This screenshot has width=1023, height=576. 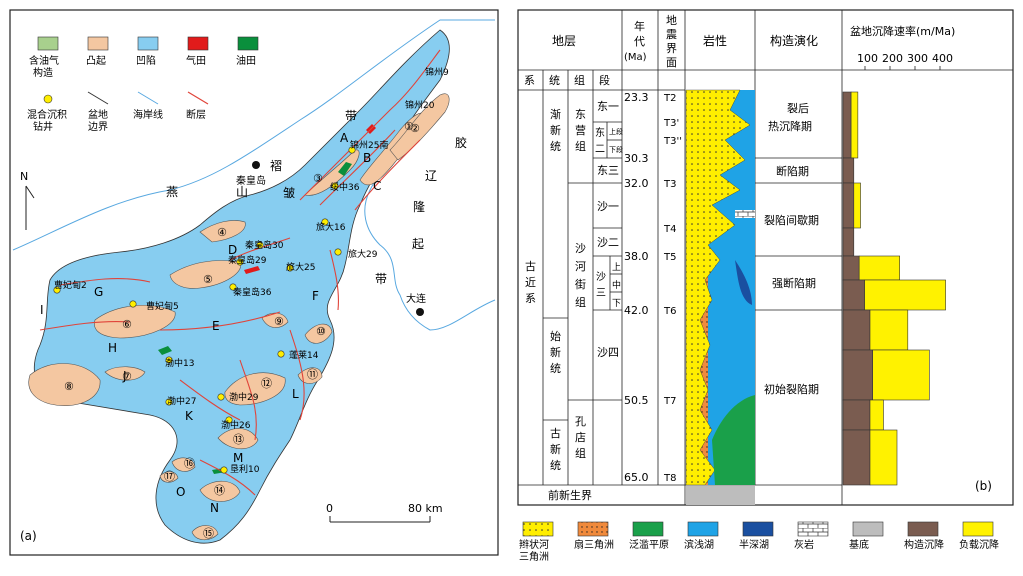 What do you see at coordinates (636, 287) in the screenshot?
I see `age-labels: 23.3 30.3 32.0 38.0 42.0 50.5 65.0` at bounding box center [636, 287].